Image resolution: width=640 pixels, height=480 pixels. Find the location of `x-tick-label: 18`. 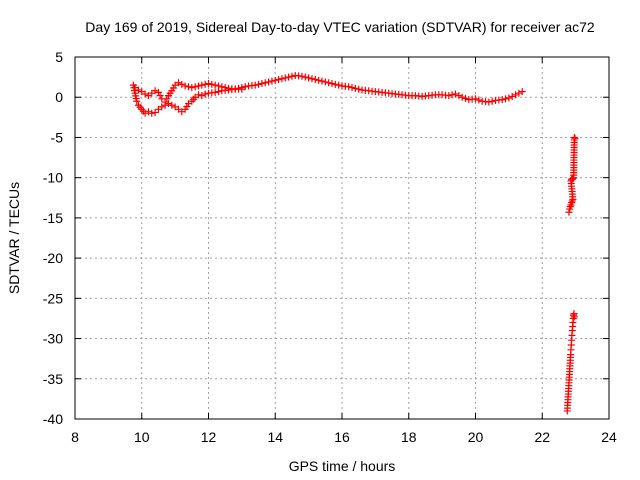

x-tick-label: 18 is located at coordinates (409, 437).